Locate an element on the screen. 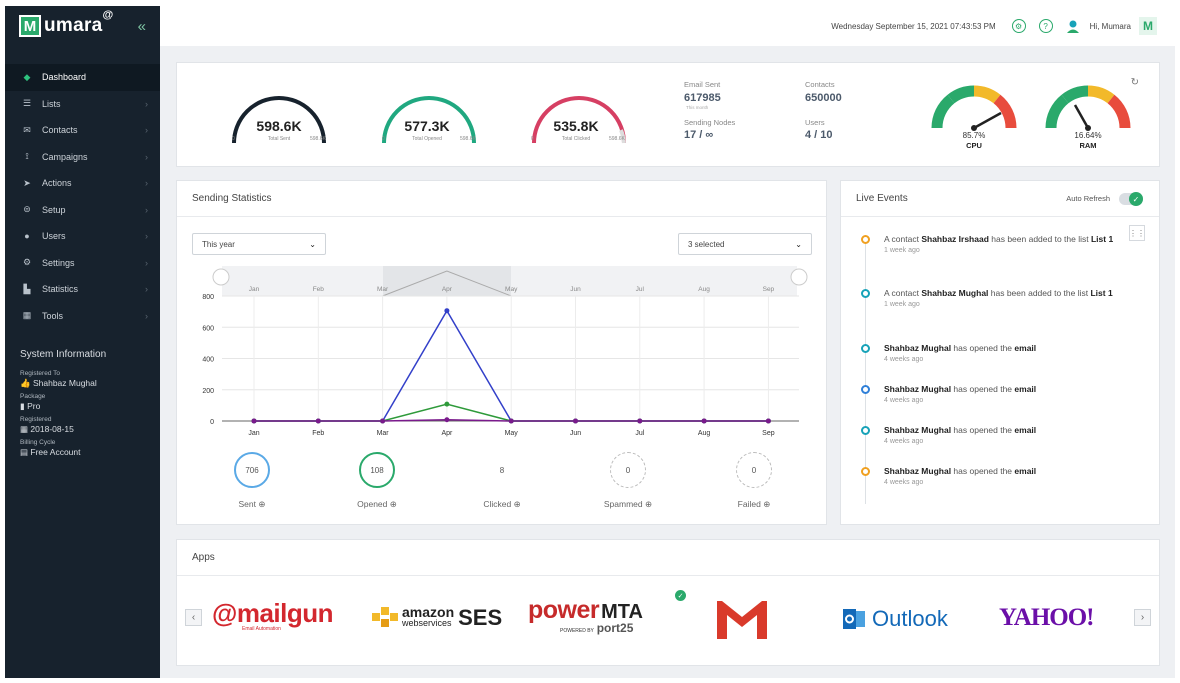 This screenshot has width=1180, height=683. y-tick-label: 800 is located at coordinates (208, 297).